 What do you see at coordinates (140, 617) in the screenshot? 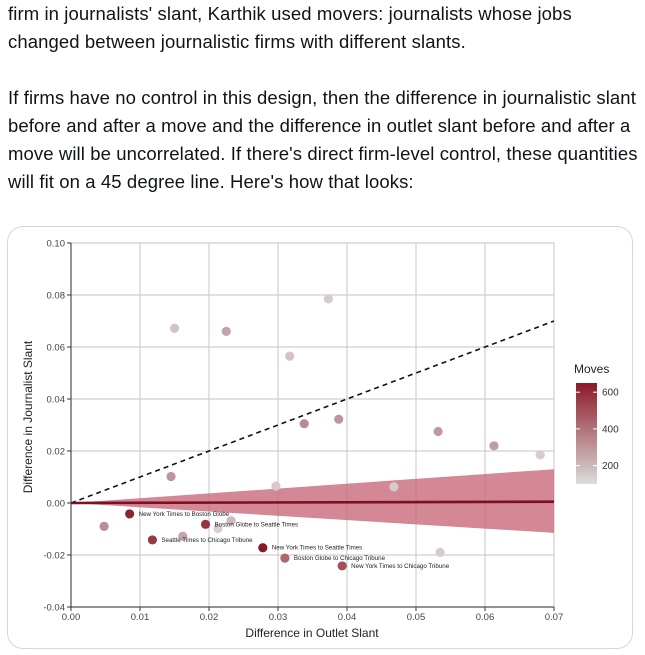
I see `x-tick-label: 0.01` at bounding box center [140, 617].